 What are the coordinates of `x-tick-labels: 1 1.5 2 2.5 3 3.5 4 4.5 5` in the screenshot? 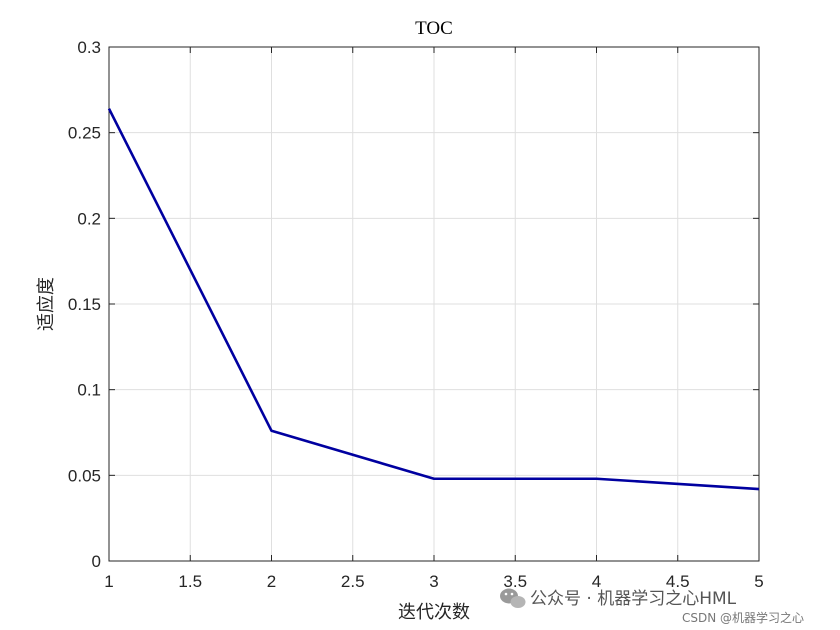 It's located at (433, 581).